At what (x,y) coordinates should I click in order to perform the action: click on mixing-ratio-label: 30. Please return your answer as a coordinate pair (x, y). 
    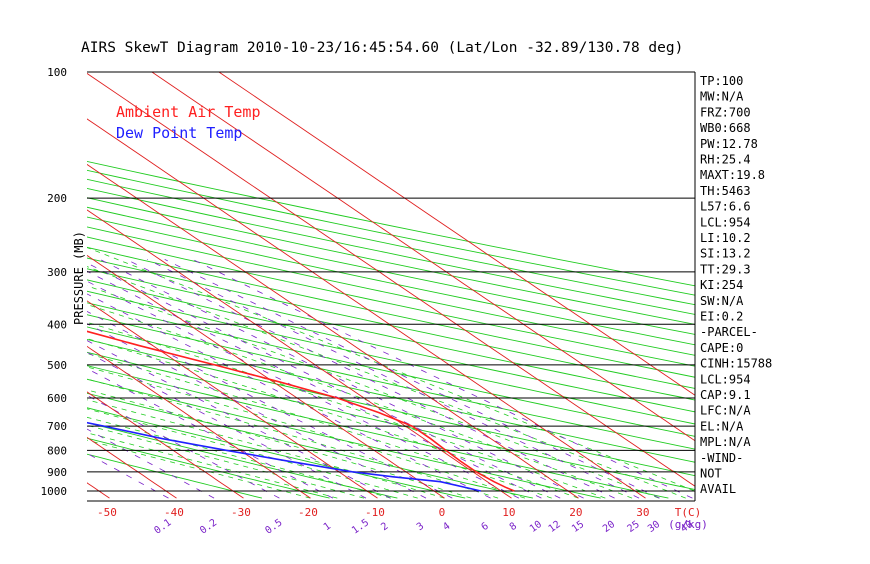
    Looking at the image, I should click on (654, 527).